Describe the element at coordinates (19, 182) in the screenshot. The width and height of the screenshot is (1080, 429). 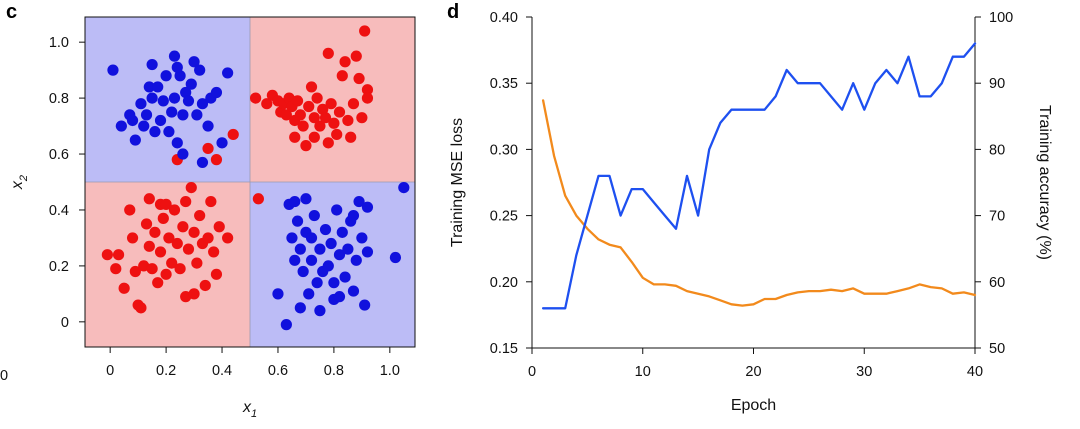
I see `y-axis-label: x2` at that location.